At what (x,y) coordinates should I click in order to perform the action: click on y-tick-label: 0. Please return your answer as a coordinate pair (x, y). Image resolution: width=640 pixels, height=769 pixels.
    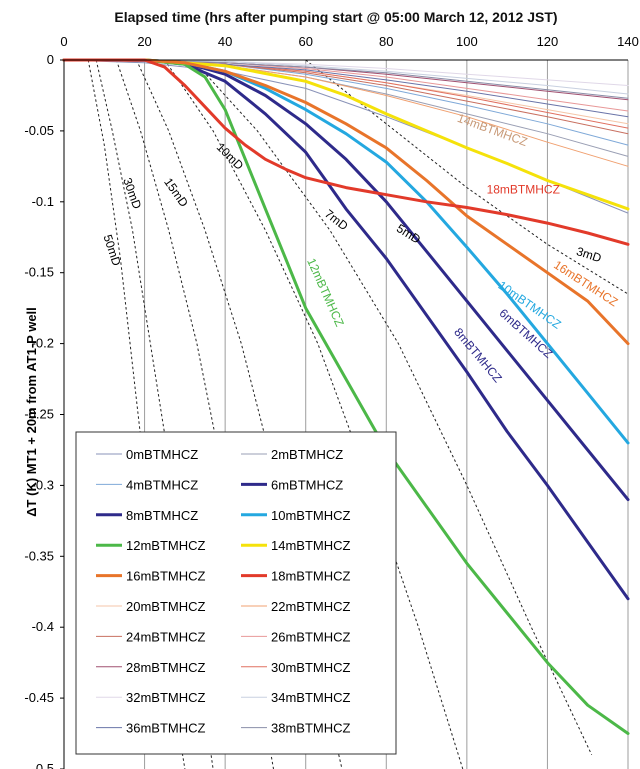
    Looking at the image, I should click on (50, 59).